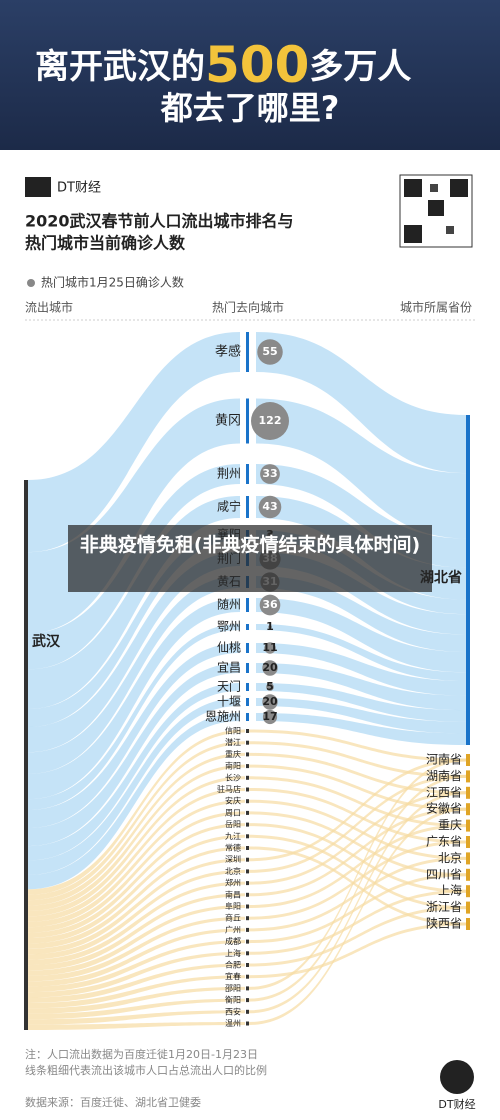 The image size is (500, 1120). I want to click on case-count: 1, so click(270, 626).